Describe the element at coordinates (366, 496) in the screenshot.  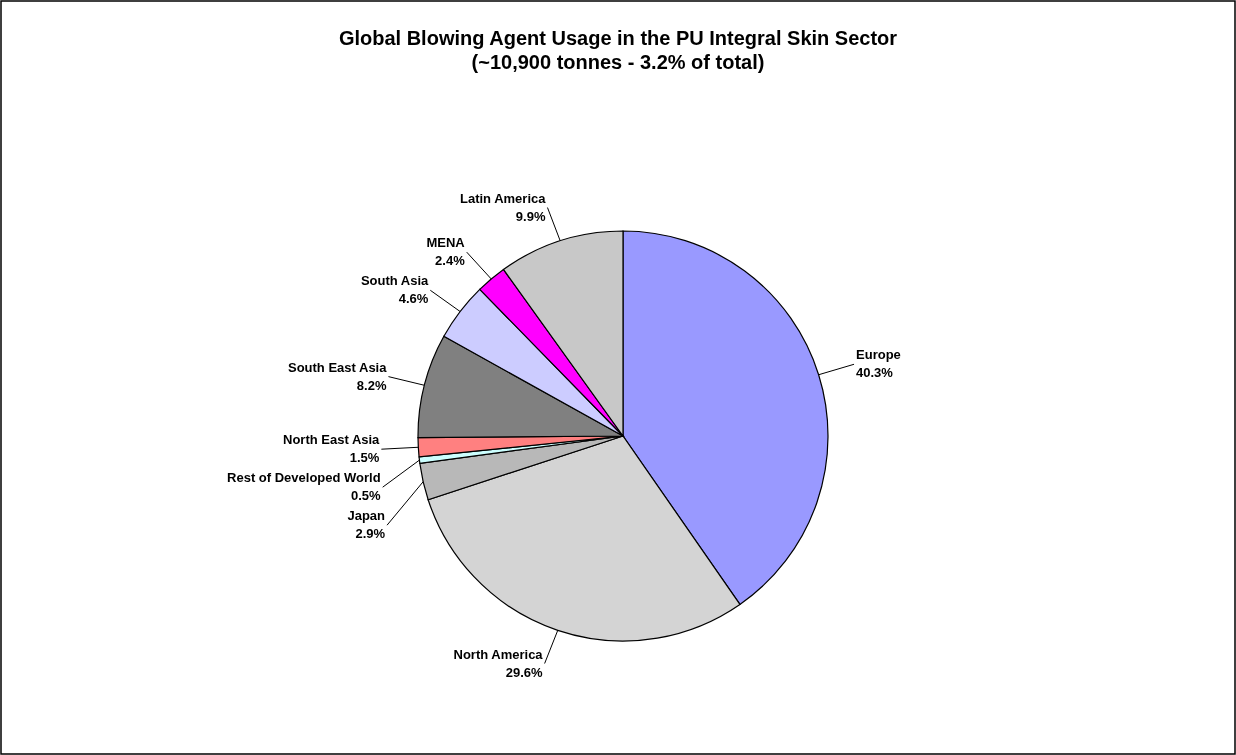
I see `data-label: 0.5%` at that location.